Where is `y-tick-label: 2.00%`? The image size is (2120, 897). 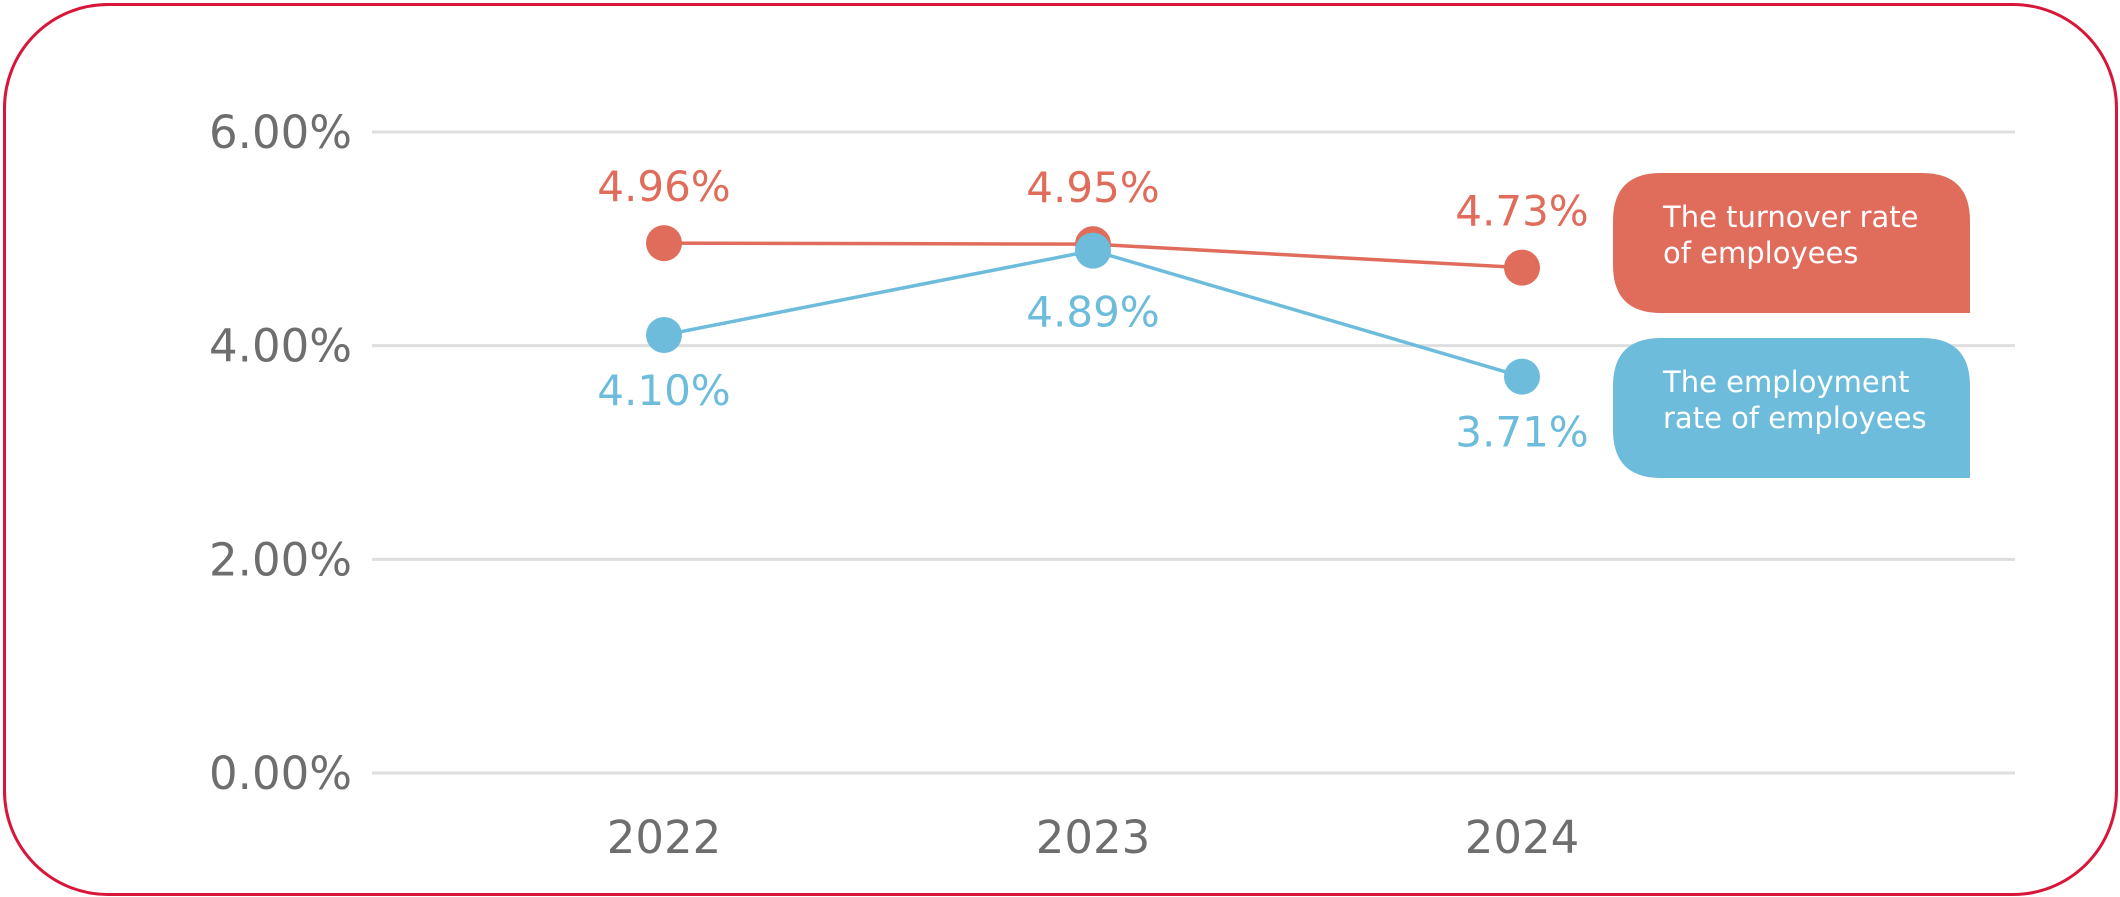 y-tick-label: 2.00% is located at coordinates (280, 559).